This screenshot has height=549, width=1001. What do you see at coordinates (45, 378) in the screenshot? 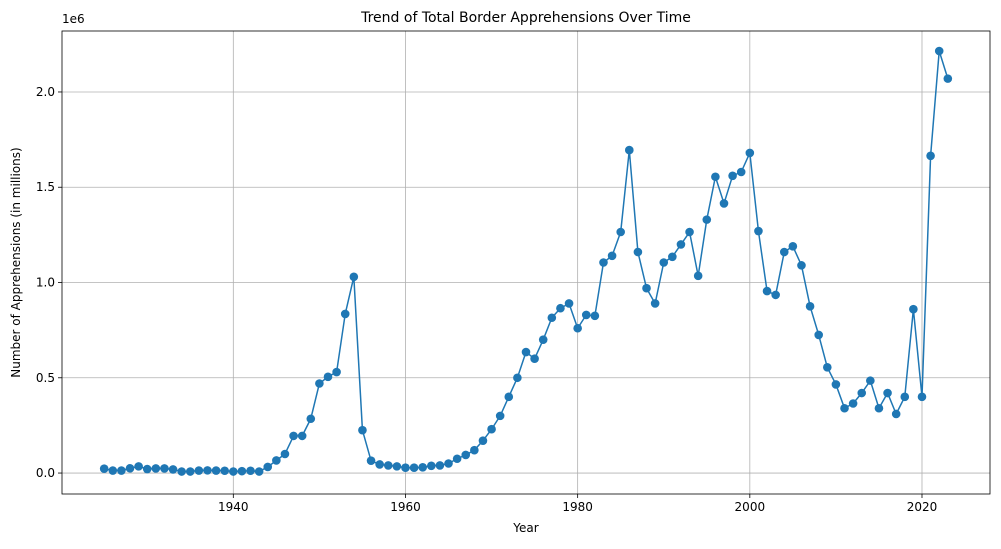
I see `y-tick-label: 0.5` at bounding box center [45, 378].